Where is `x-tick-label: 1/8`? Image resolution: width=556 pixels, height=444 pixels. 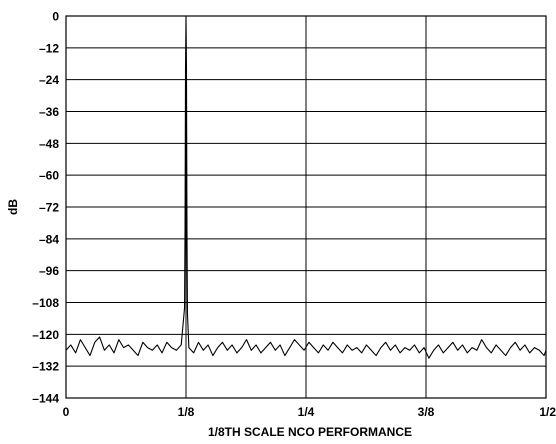 x-tick-label: 1/8 is located at coordinates (186, 412).